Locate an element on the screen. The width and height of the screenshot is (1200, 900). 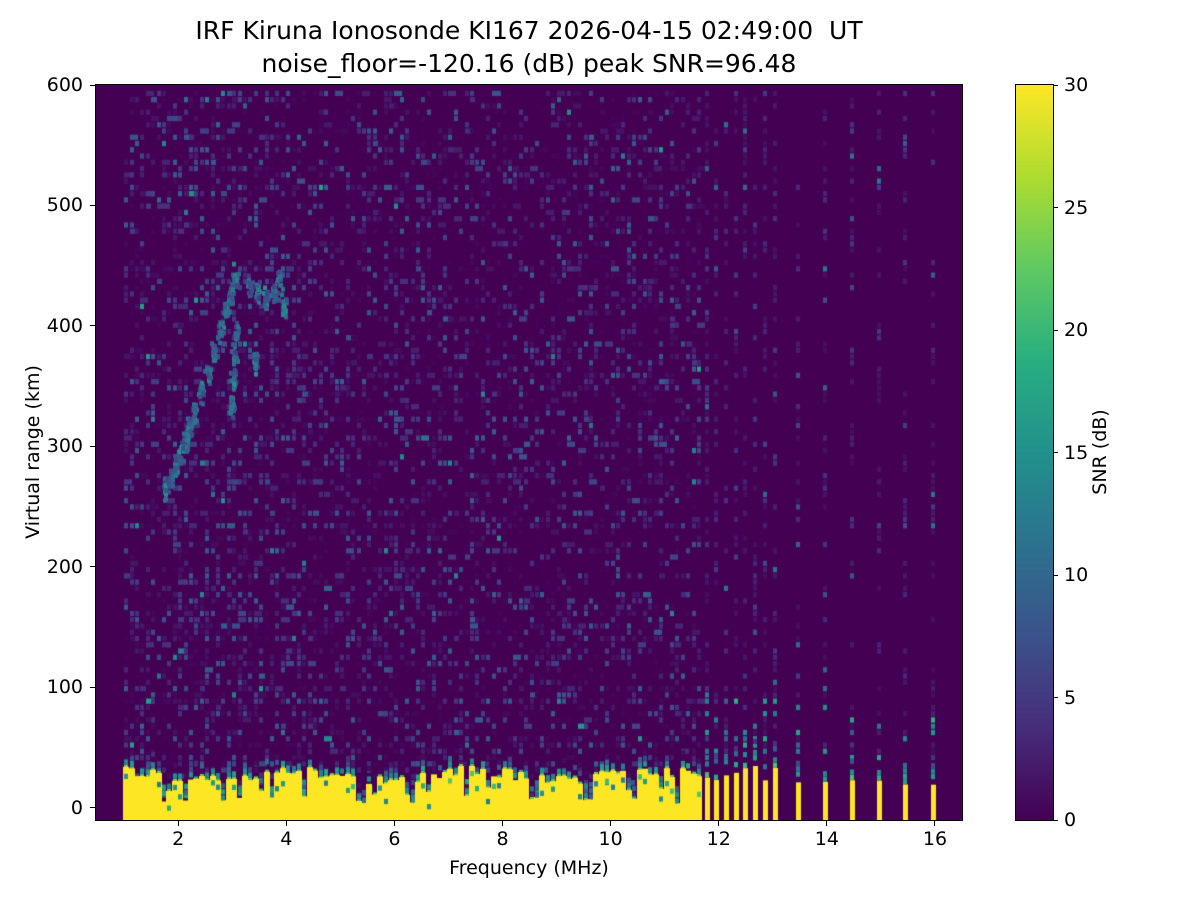
x-axis-label: Frequency (MHz) is located at coordinates (529, 868).